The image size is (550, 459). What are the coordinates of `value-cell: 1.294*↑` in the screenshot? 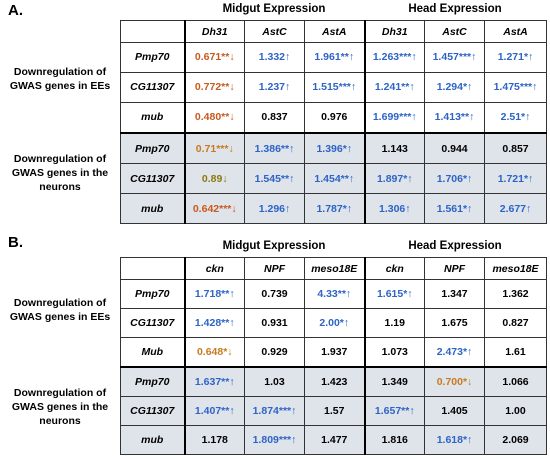 It's located at (454, 87).